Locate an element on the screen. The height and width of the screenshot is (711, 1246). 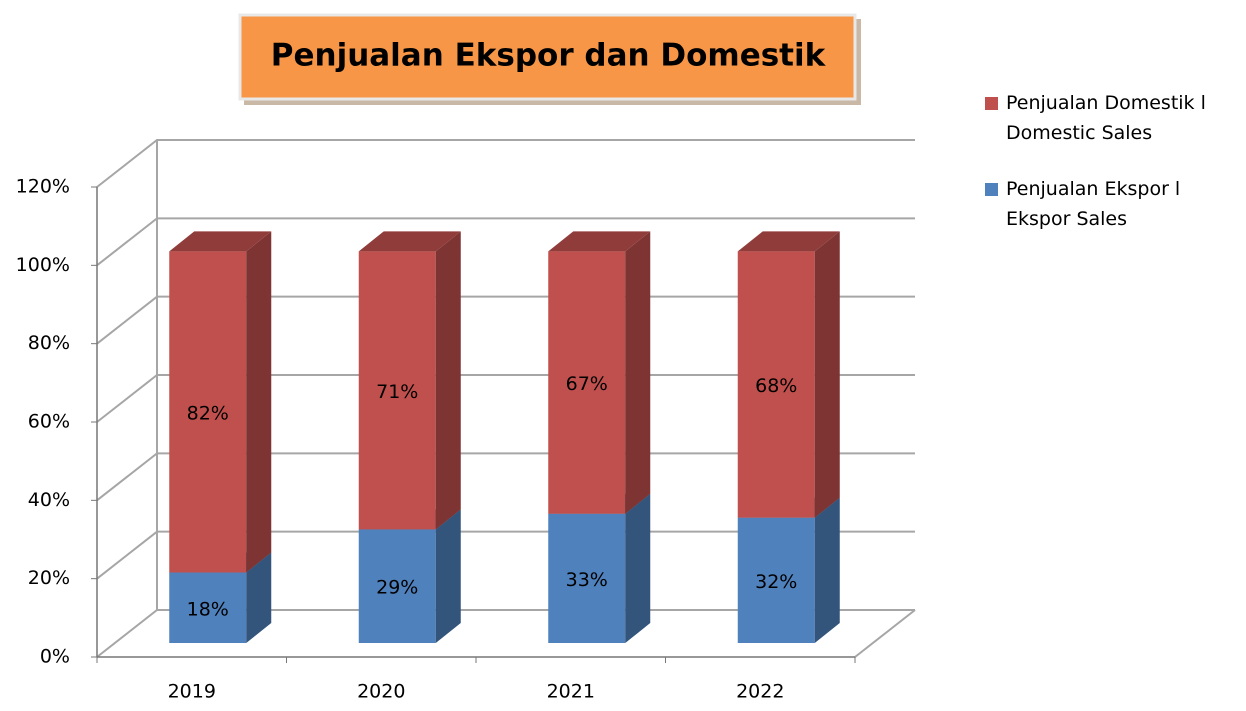
value-label: 82% is located at coordinates (208, 413).